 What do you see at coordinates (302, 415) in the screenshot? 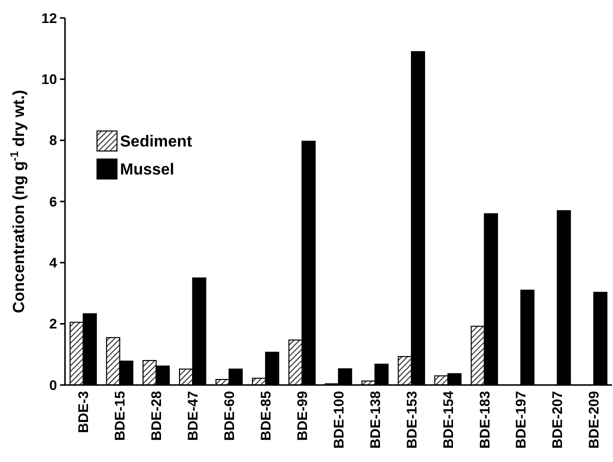
I see `x-tick-label: BDE-99` at bounding box center [302, 415].